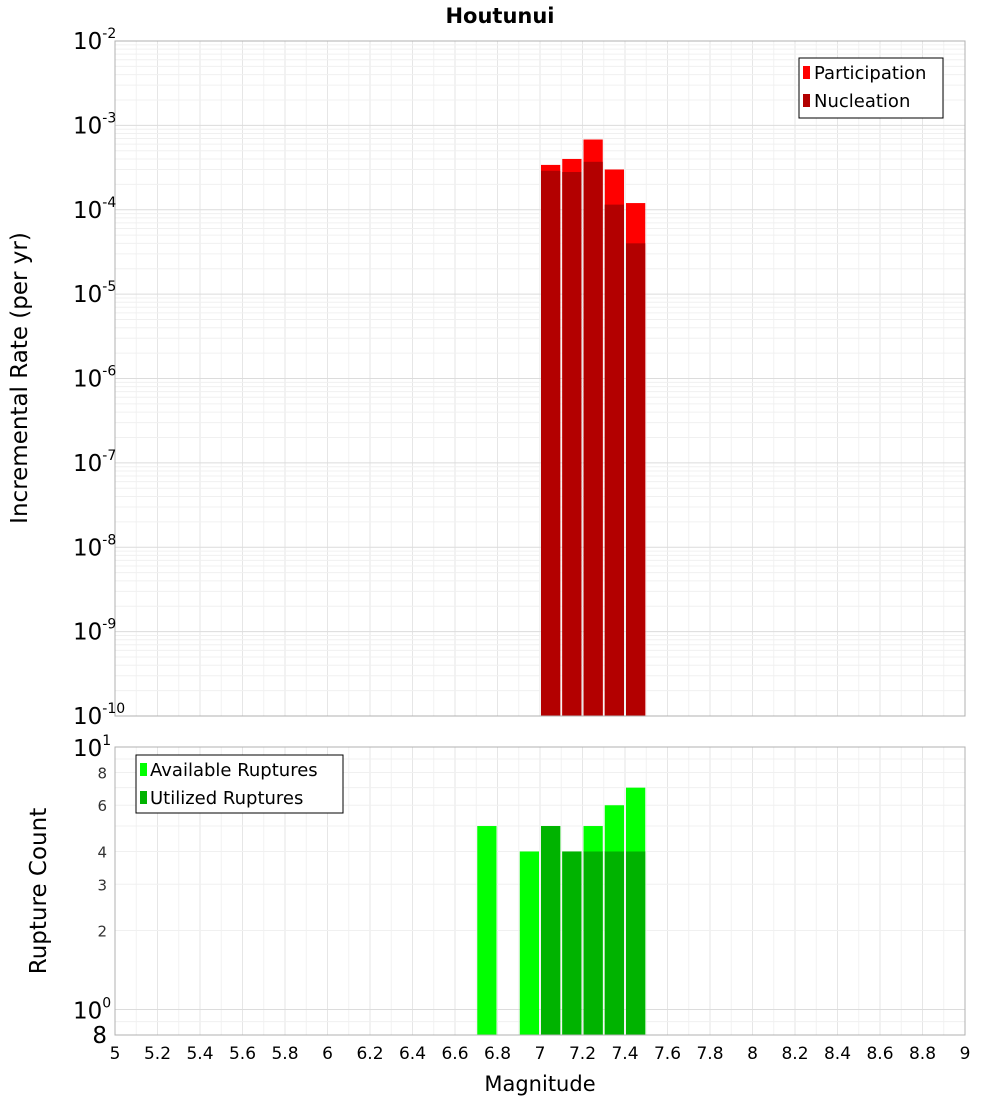  Describe the element at coordinates (879, 1054) in the screenshot. I see `x-tick-label: 8.6` at that location.